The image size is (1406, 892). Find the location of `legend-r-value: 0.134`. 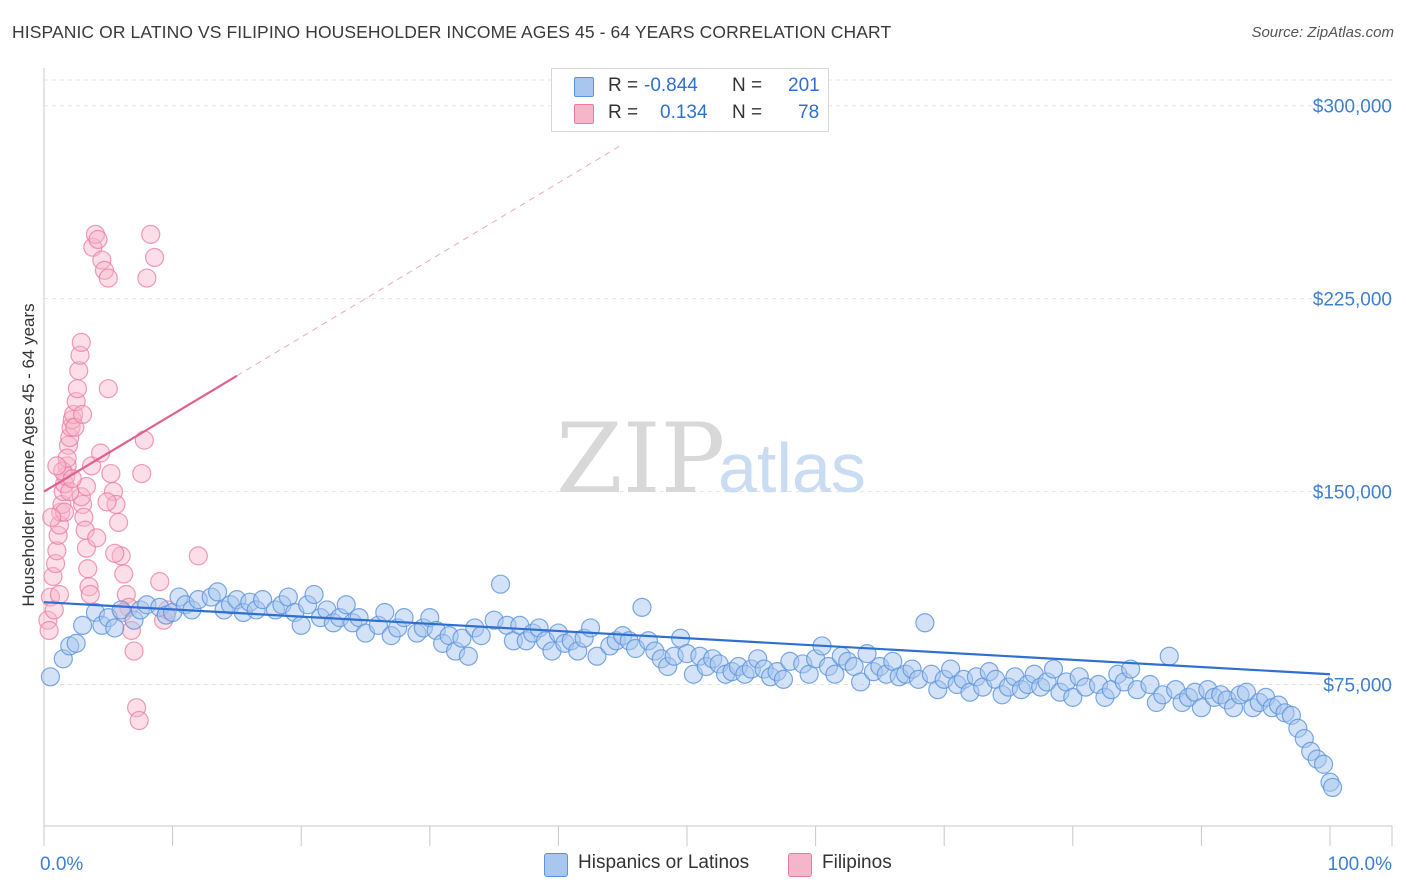

legend-r-value: 0.134 is located at coordinates (684, 112).